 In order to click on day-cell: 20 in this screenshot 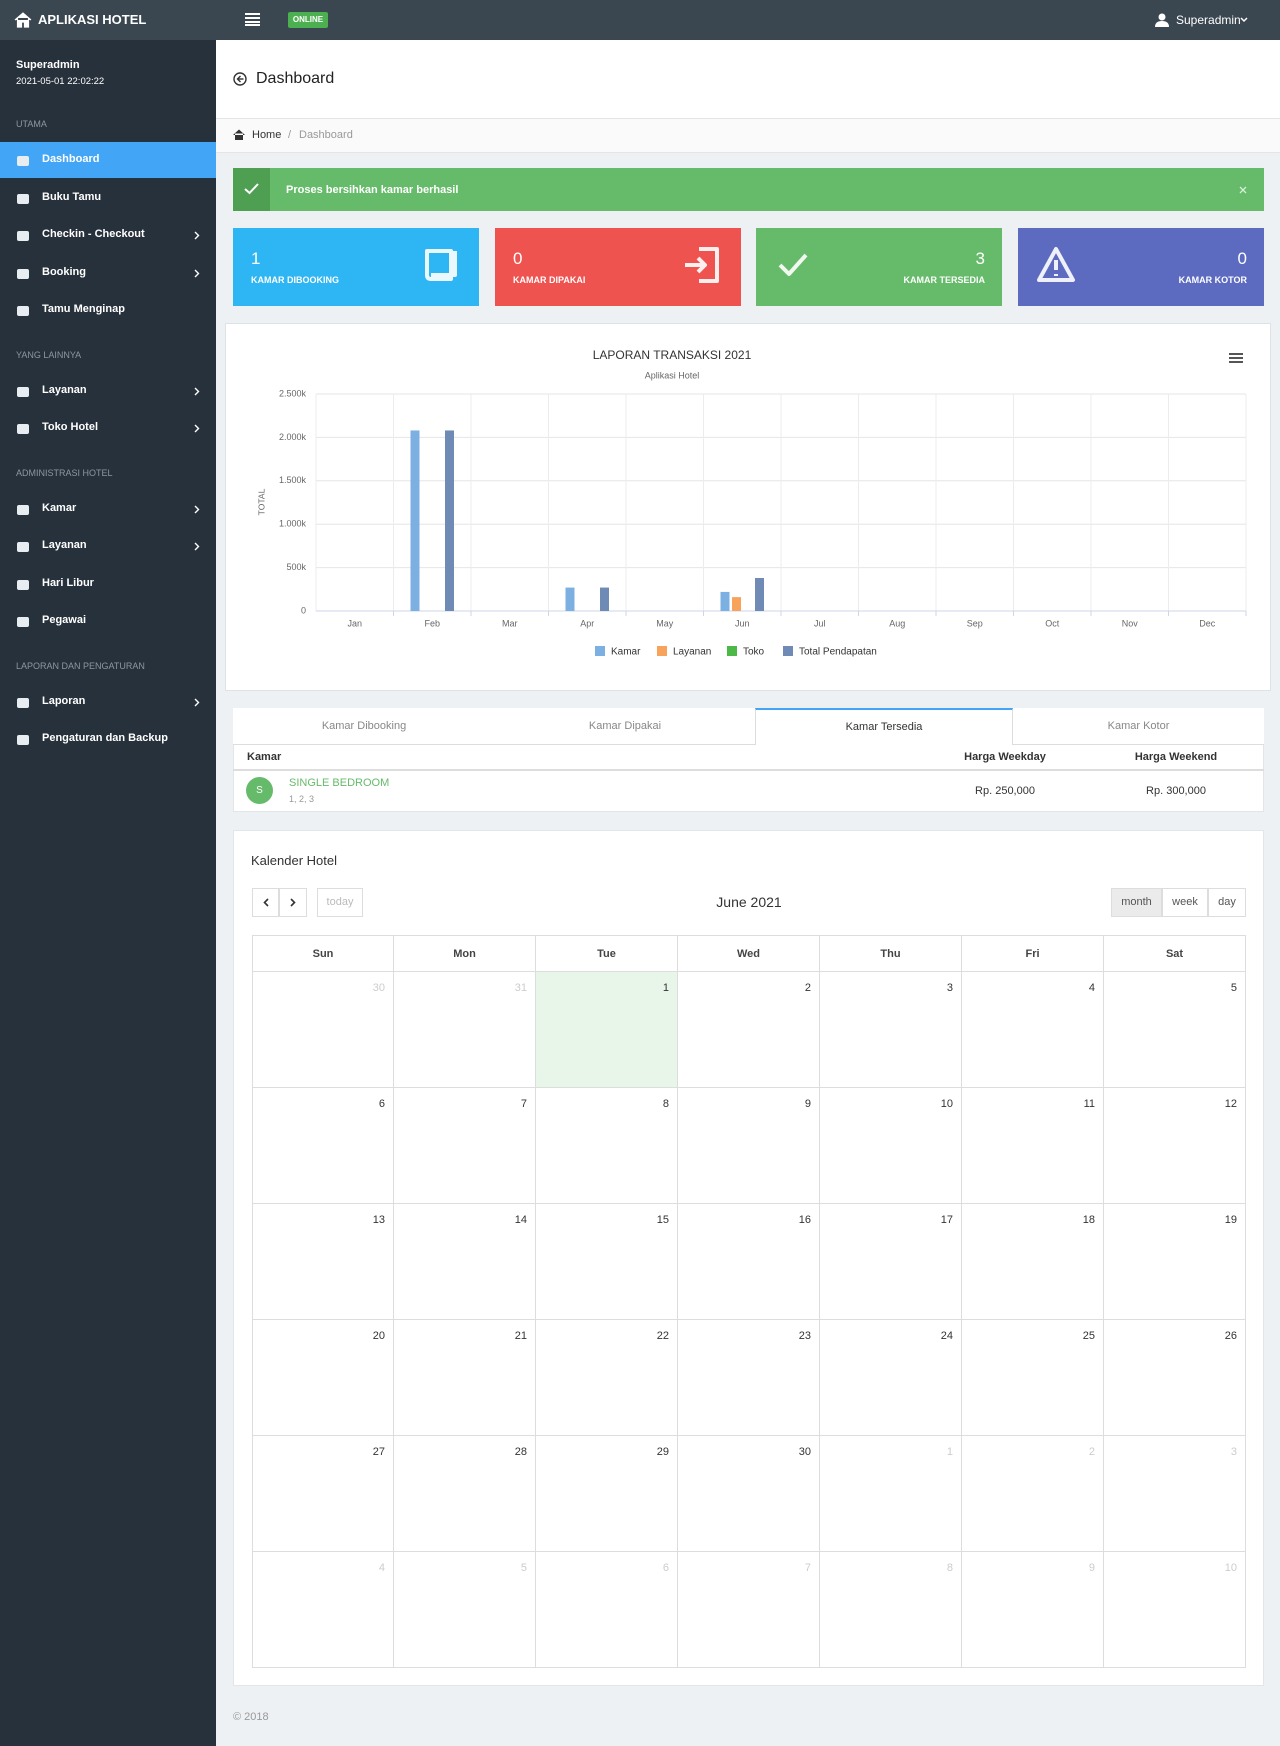, I will do `click(323, 1378)`.